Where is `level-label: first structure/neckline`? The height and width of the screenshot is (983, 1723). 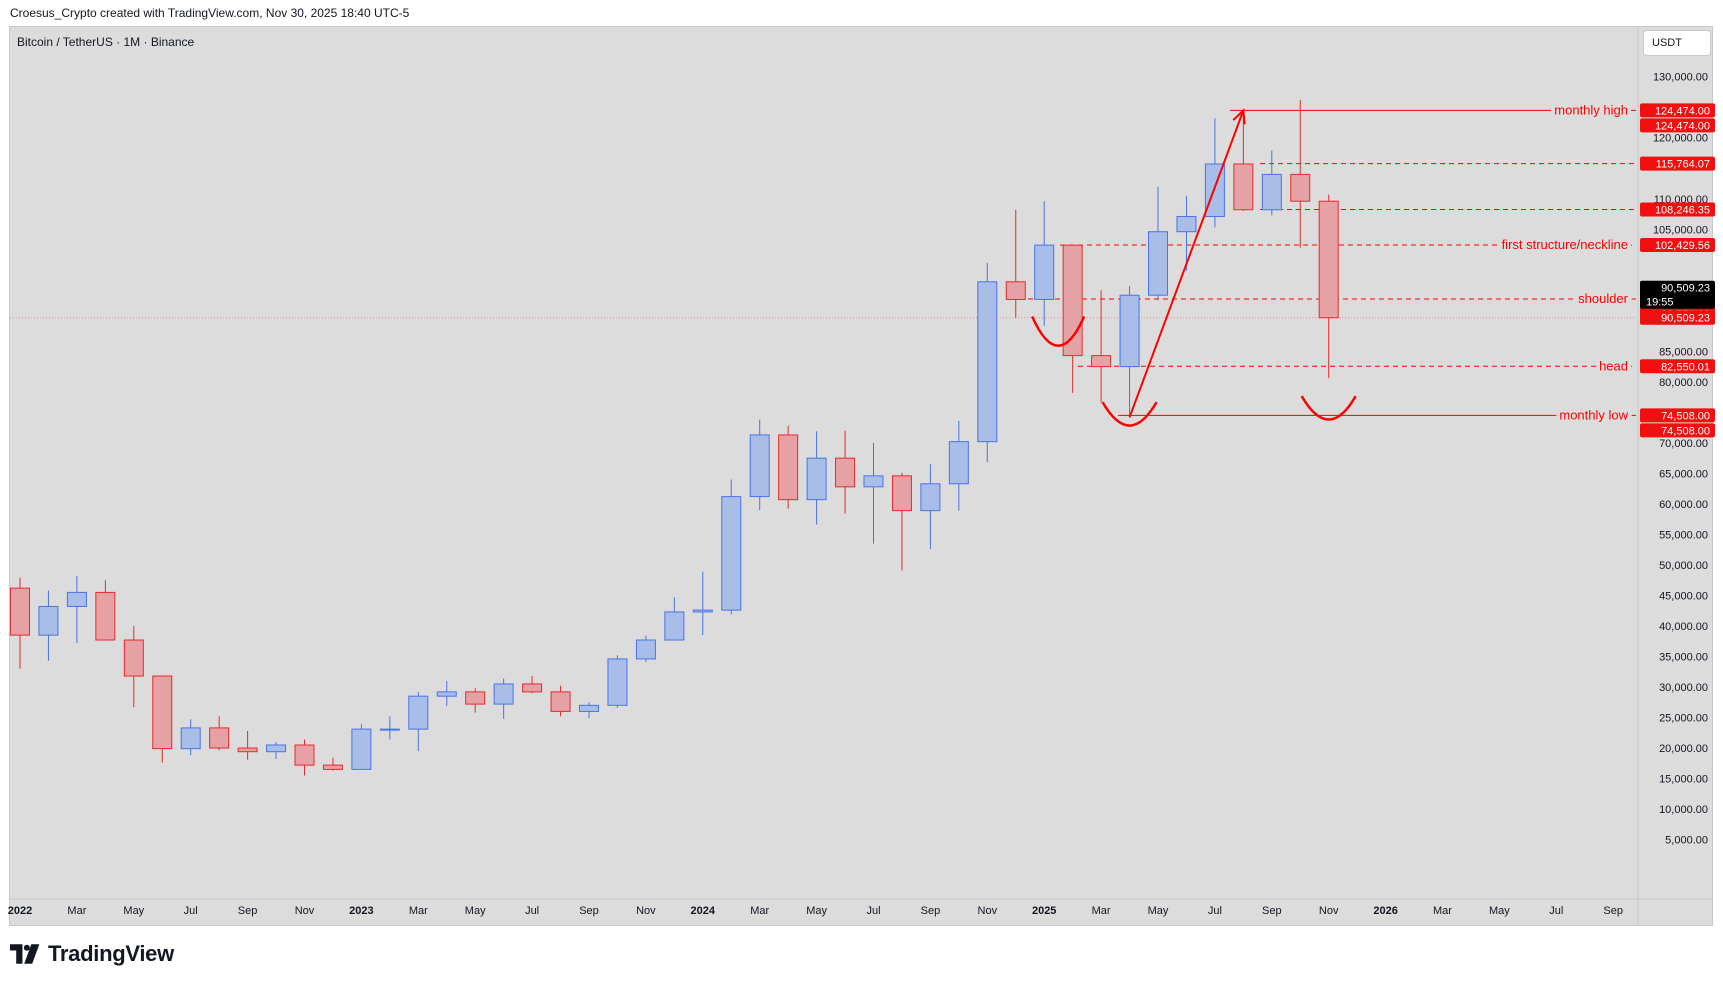 level-label: first structure/neckline is located at coordinates (1565, 244).